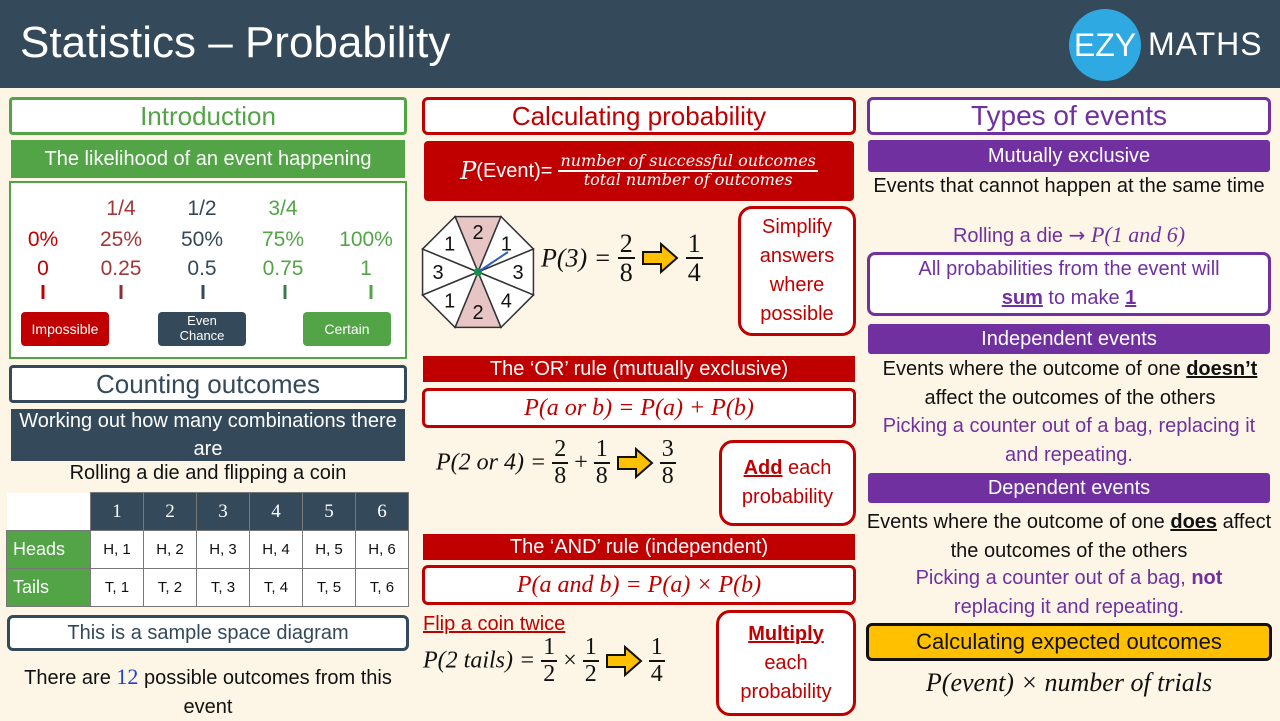 The width and height of the screenshot is (1280, 721). Describe the element at coordinates (235, 42) in the screenshot. I see `page-title: Statistics – Probability` at that location.